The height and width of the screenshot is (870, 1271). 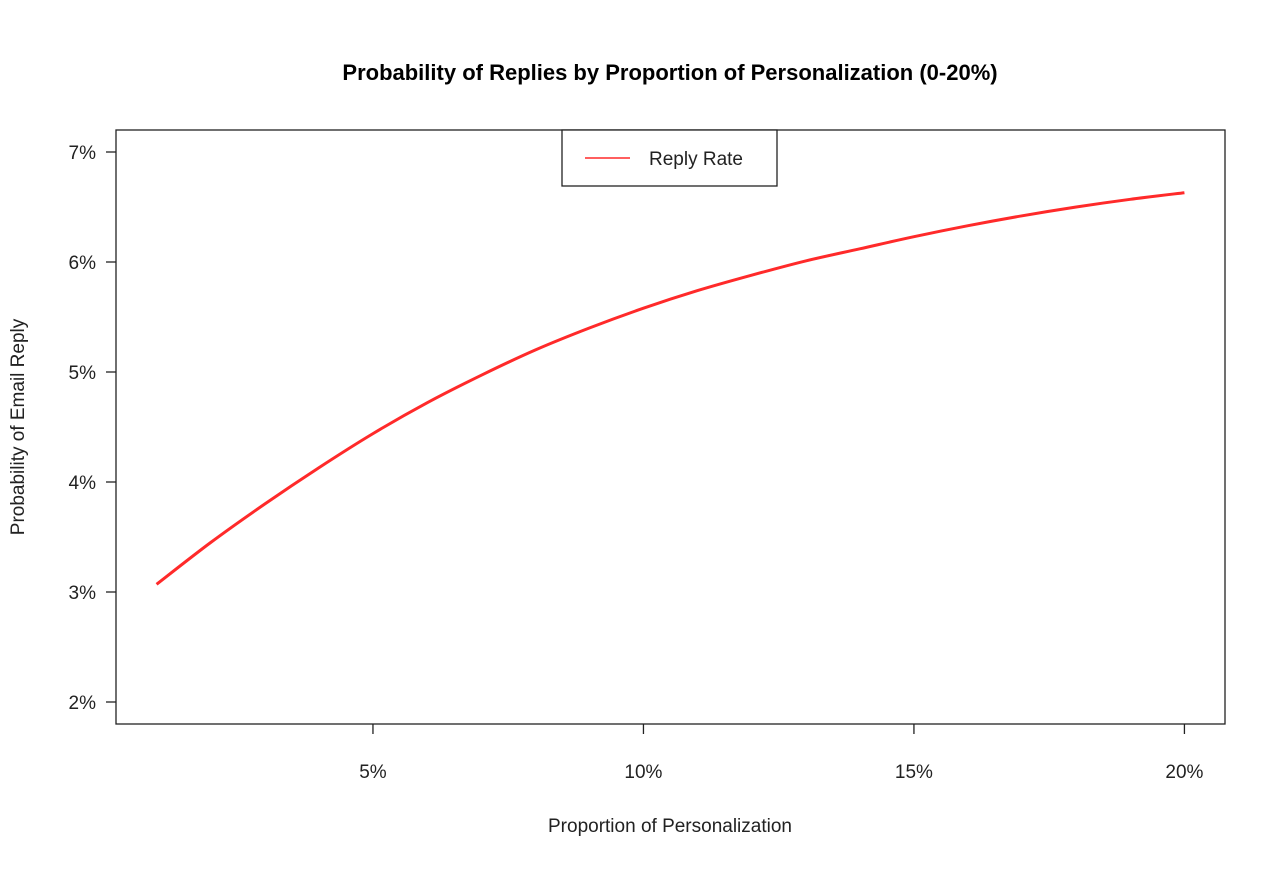 I want to click on y-tick-label: 5%, so click(x=83, y=373).